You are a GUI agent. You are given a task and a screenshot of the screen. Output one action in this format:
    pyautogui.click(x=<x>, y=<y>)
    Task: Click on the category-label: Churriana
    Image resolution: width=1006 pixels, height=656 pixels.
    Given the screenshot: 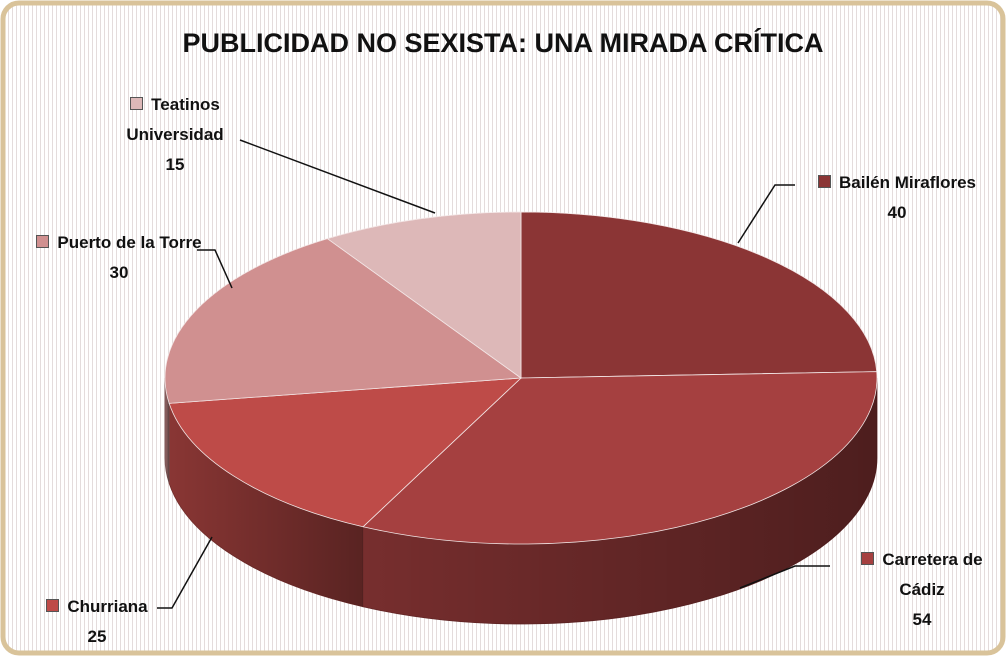 What is the action you would take?
    pyautogui.click(x=107, y=606)
    